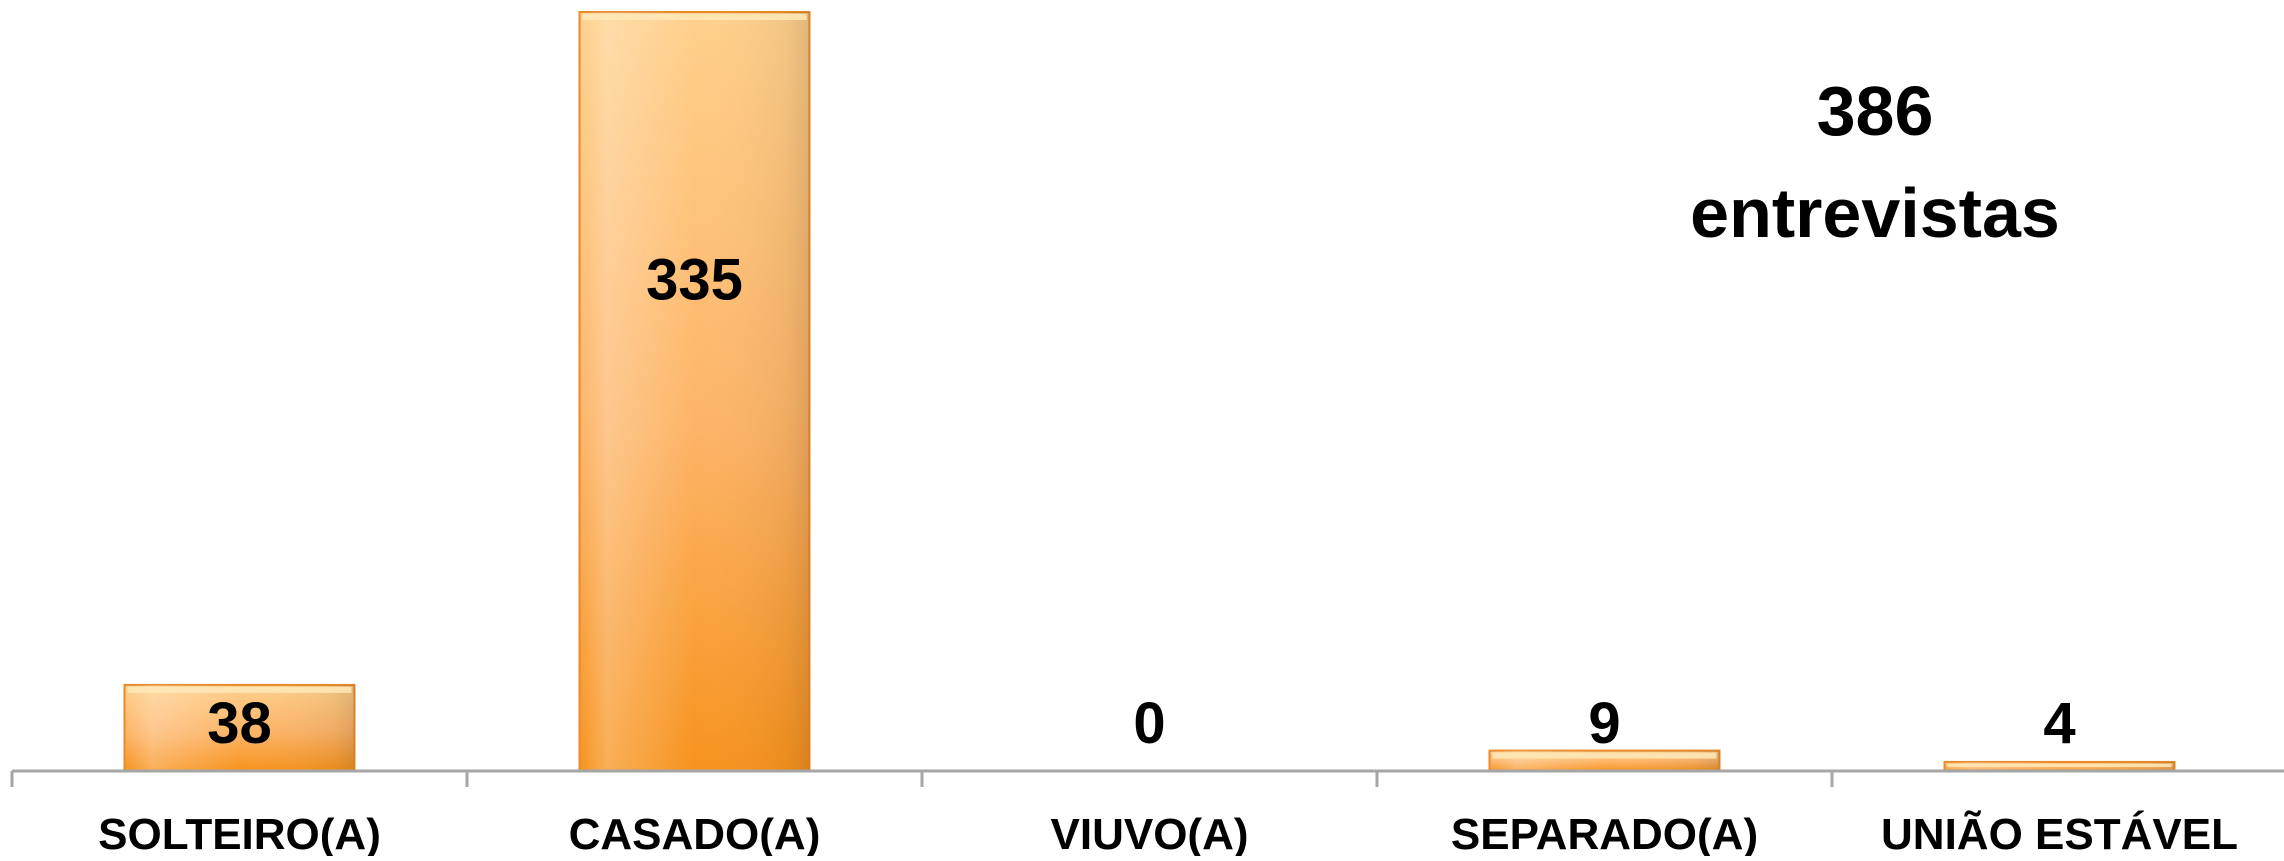 The width and height of the screenshot is (2284, 861). What do you see at coordinates (239, 723) in the screenshot?
I see `data-label-1: 38` at bounding box center [239, 723].